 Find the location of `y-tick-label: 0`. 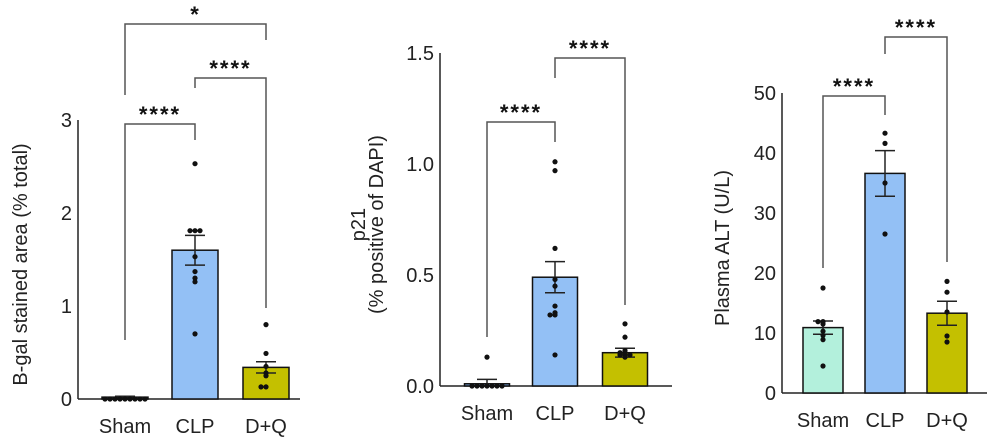

y-tick-label: 0 is located at coordinates (770, 394).